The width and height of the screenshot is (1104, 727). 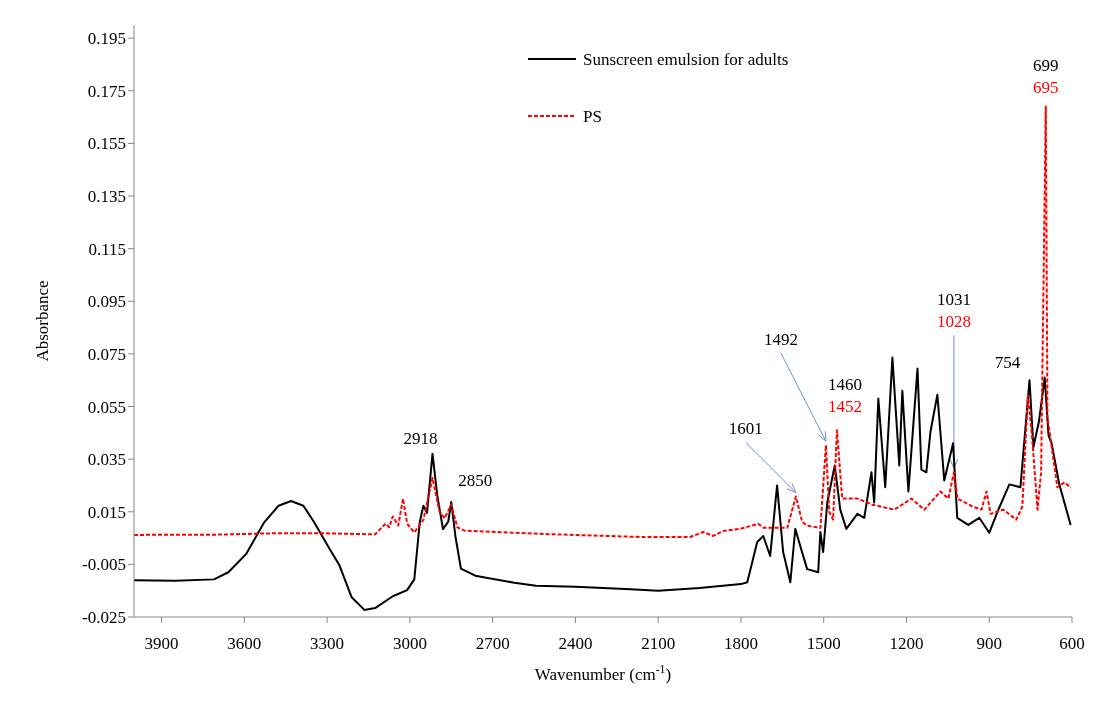 What do you see at coordinates (475, 481) in the screenshot?
I see `annotation: 2850` at bounding box center [475, 481].